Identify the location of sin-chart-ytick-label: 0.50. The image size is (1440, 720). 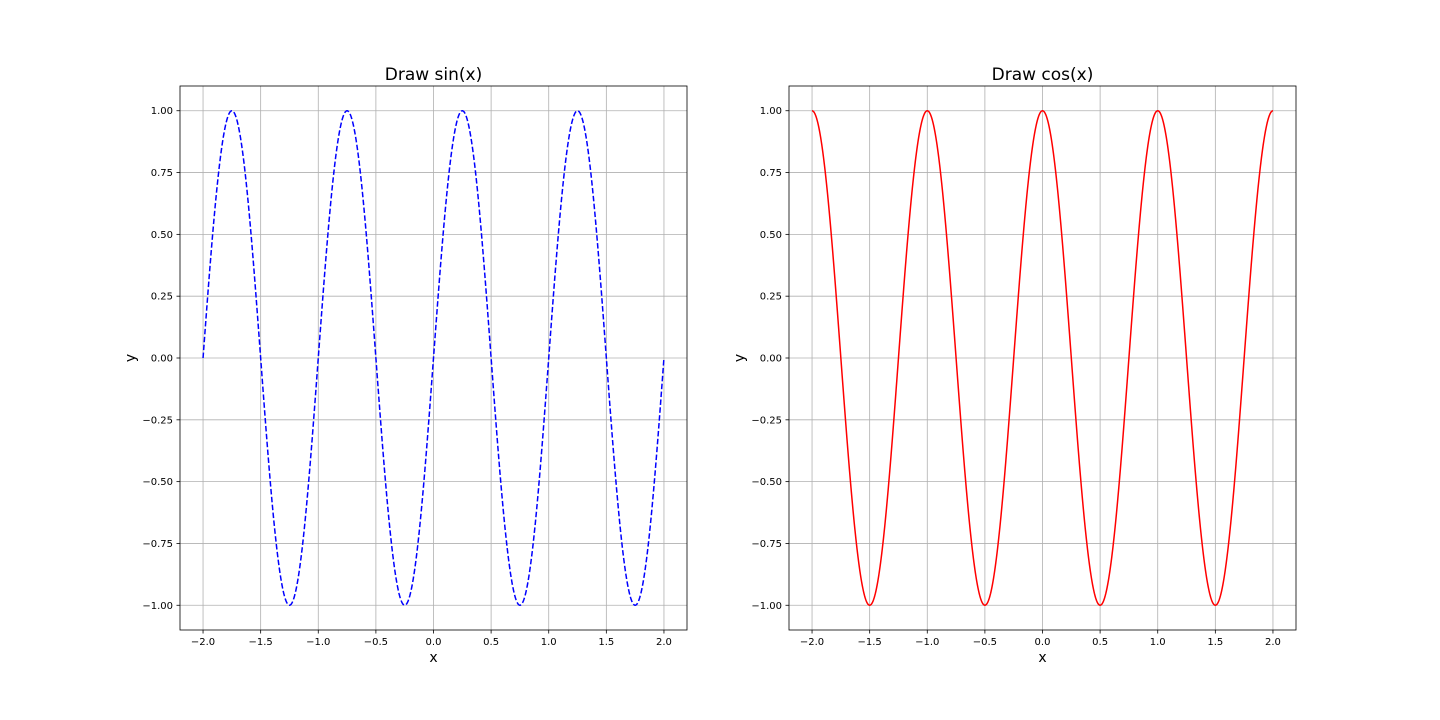
(162, 235).